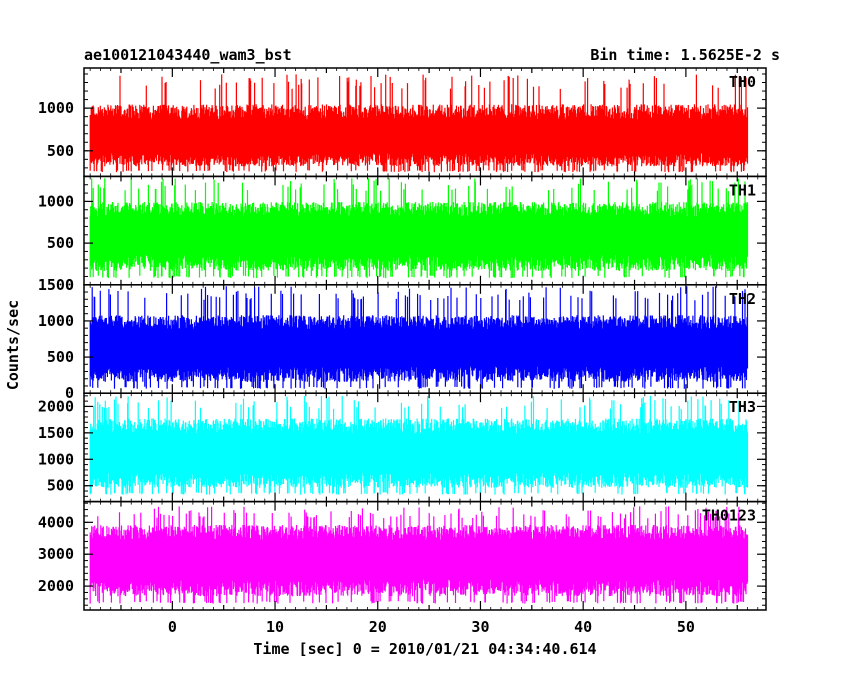 This screenshot has height=680, width=850. What do you see at coordinates (742, 82) in the screenshot?
I see `panel-name-label: TH0` at bounding box center [742, 82].